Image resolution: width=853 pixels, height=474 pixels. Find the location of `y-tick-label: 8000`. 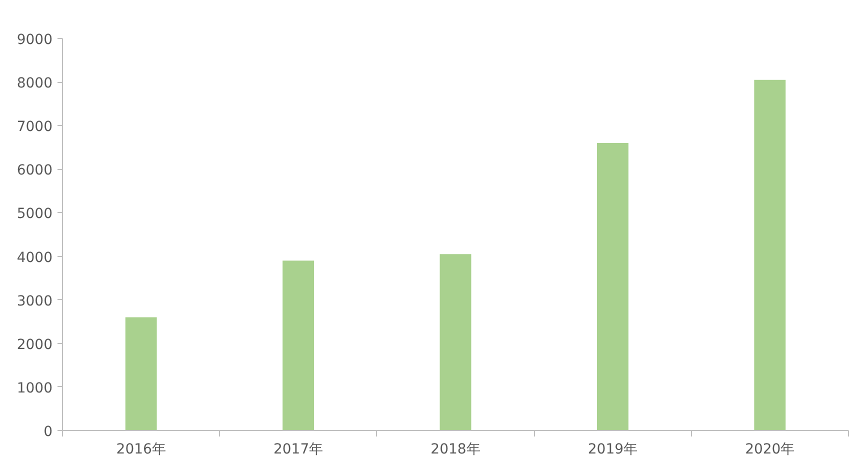

y-tick-label: 8000 is located at coordinates (34, 84).